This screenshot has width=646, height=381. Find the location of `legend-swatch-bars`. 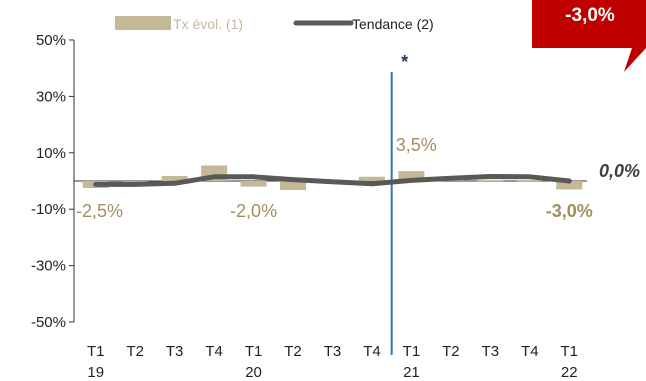

legend-swatch-bars is located at coordinates (143, 23).